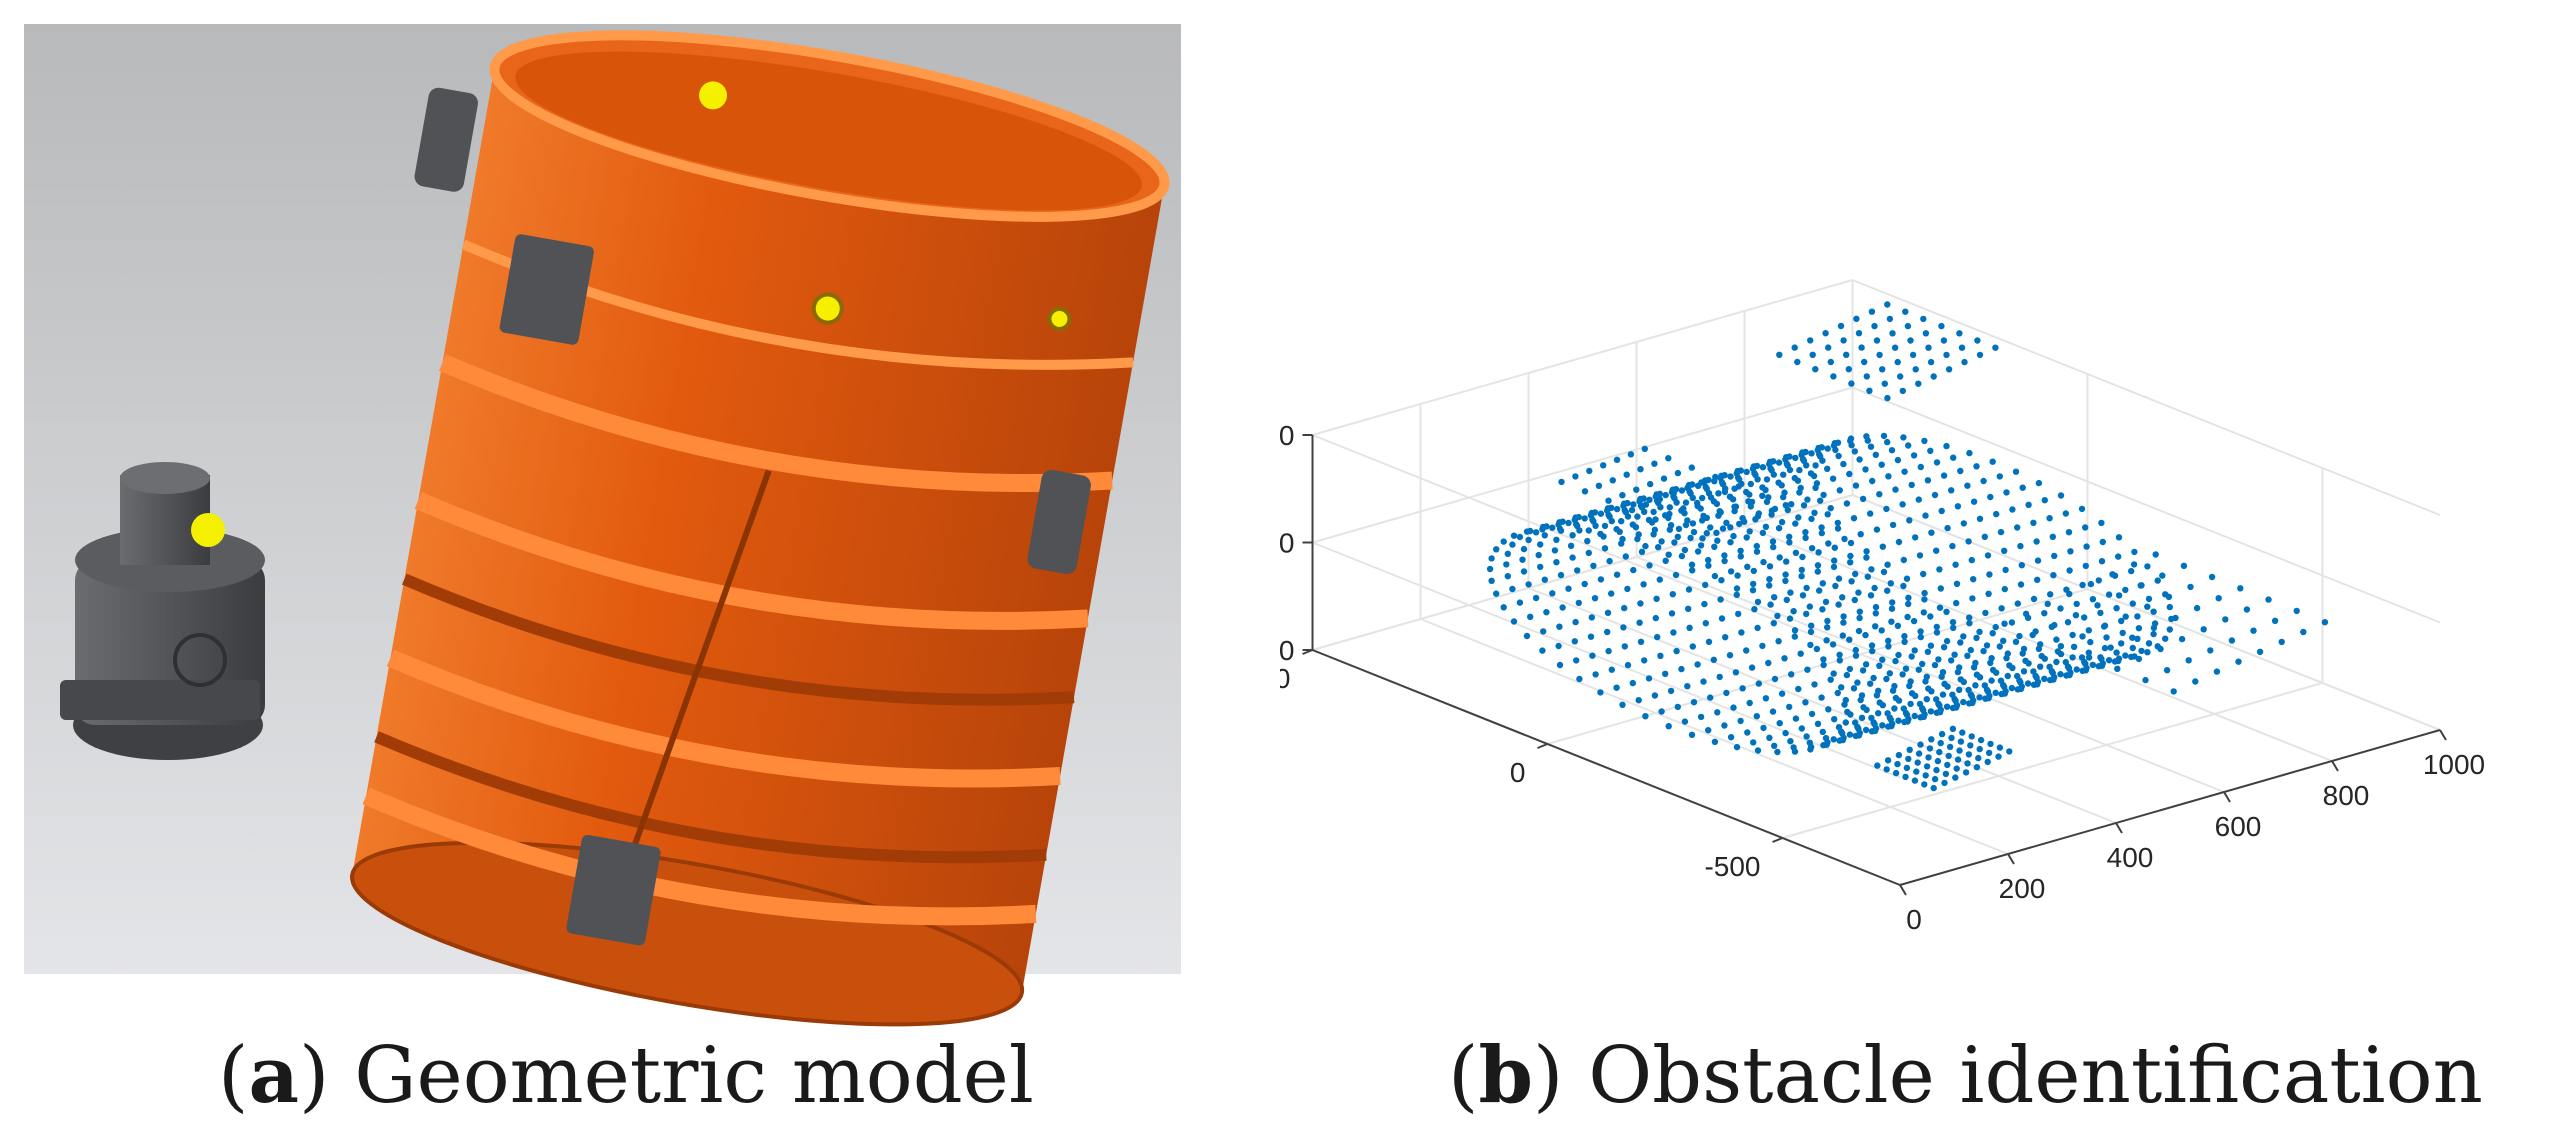 The image size is (2551, 1148). I want to click on z-tick-label: -500, so click(1287, 650).